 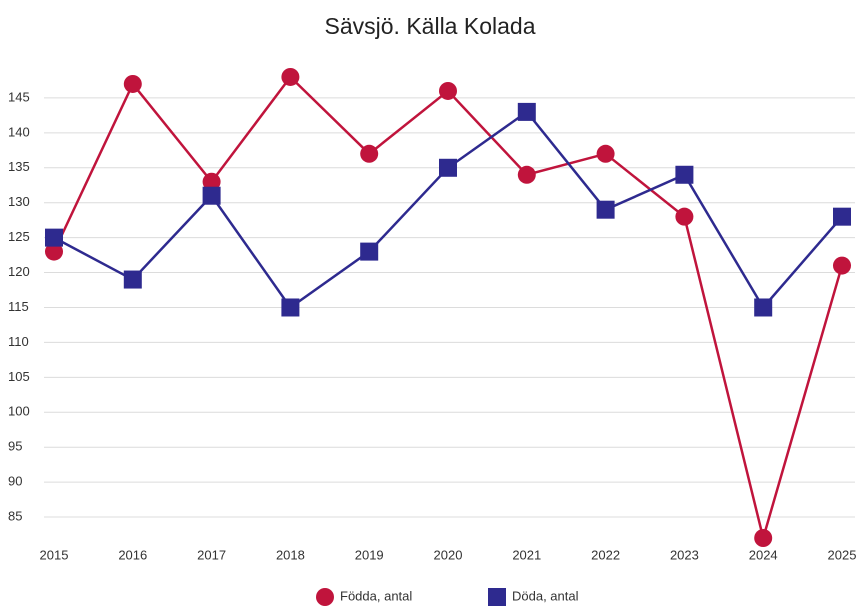 What do you see at coordinates (19, 166) in the screenshot?
I see `y-tick-label: 135` at bounding box center [19, 166].